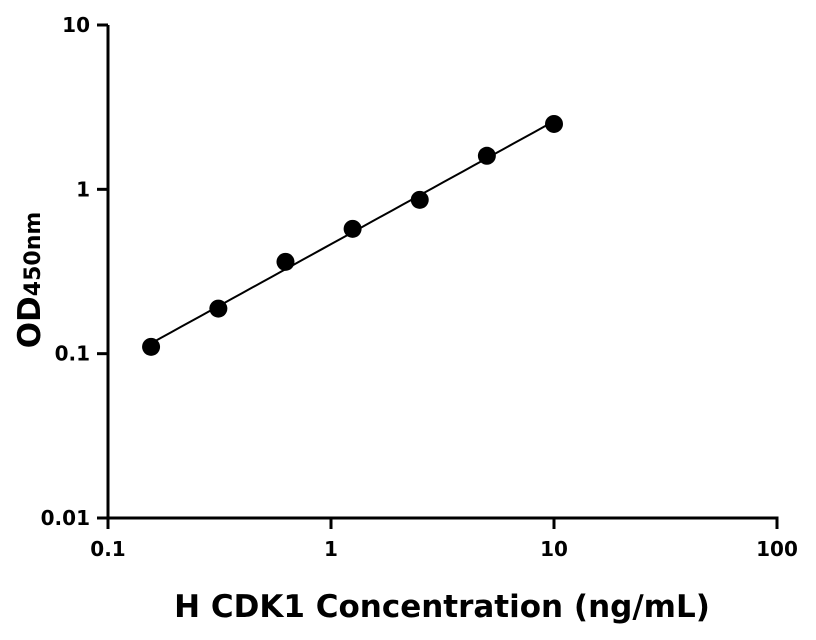 Image resolution: width=816 pixels, height=640 pixels. What do you see at coordinates (72, 354) in the screenshot?
I see `y-tick-label: 0.1` at bounding box center [72, 354].